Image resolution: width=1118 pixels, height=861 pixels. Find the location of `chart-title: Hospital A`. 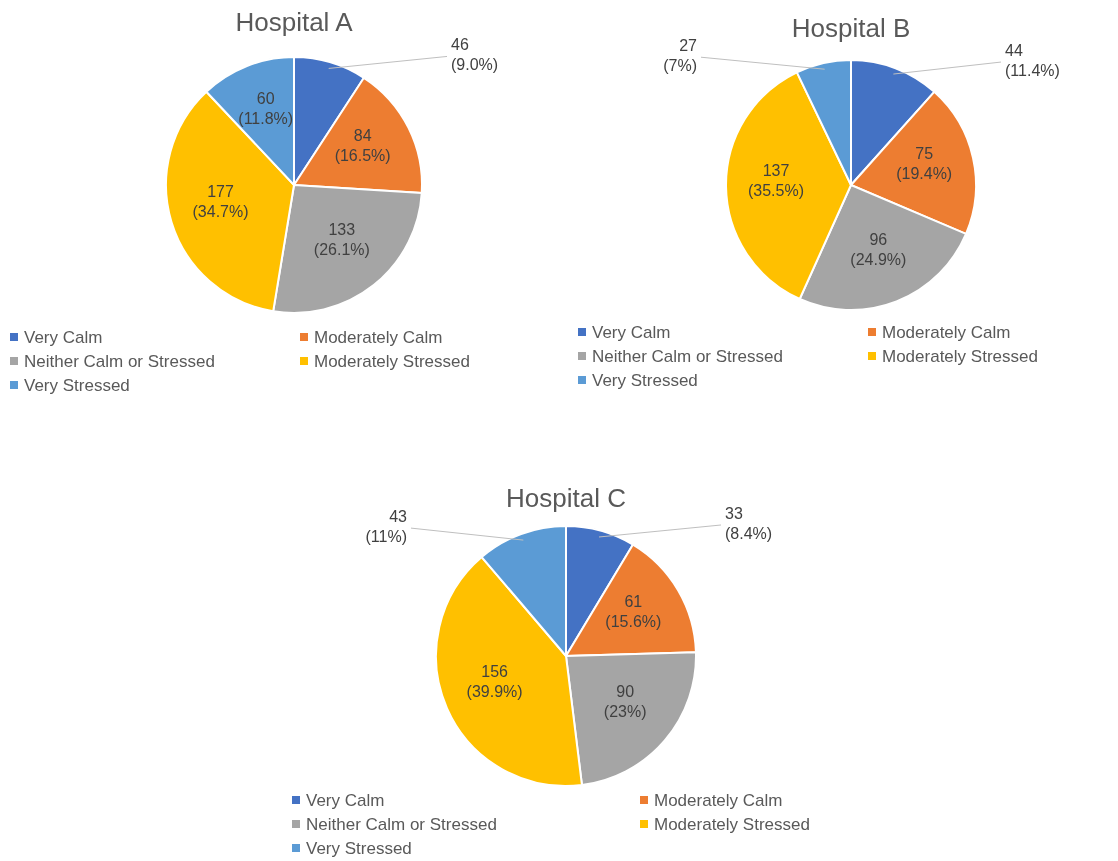

chart-title: Hospital A is located at coordinates (294, 22).